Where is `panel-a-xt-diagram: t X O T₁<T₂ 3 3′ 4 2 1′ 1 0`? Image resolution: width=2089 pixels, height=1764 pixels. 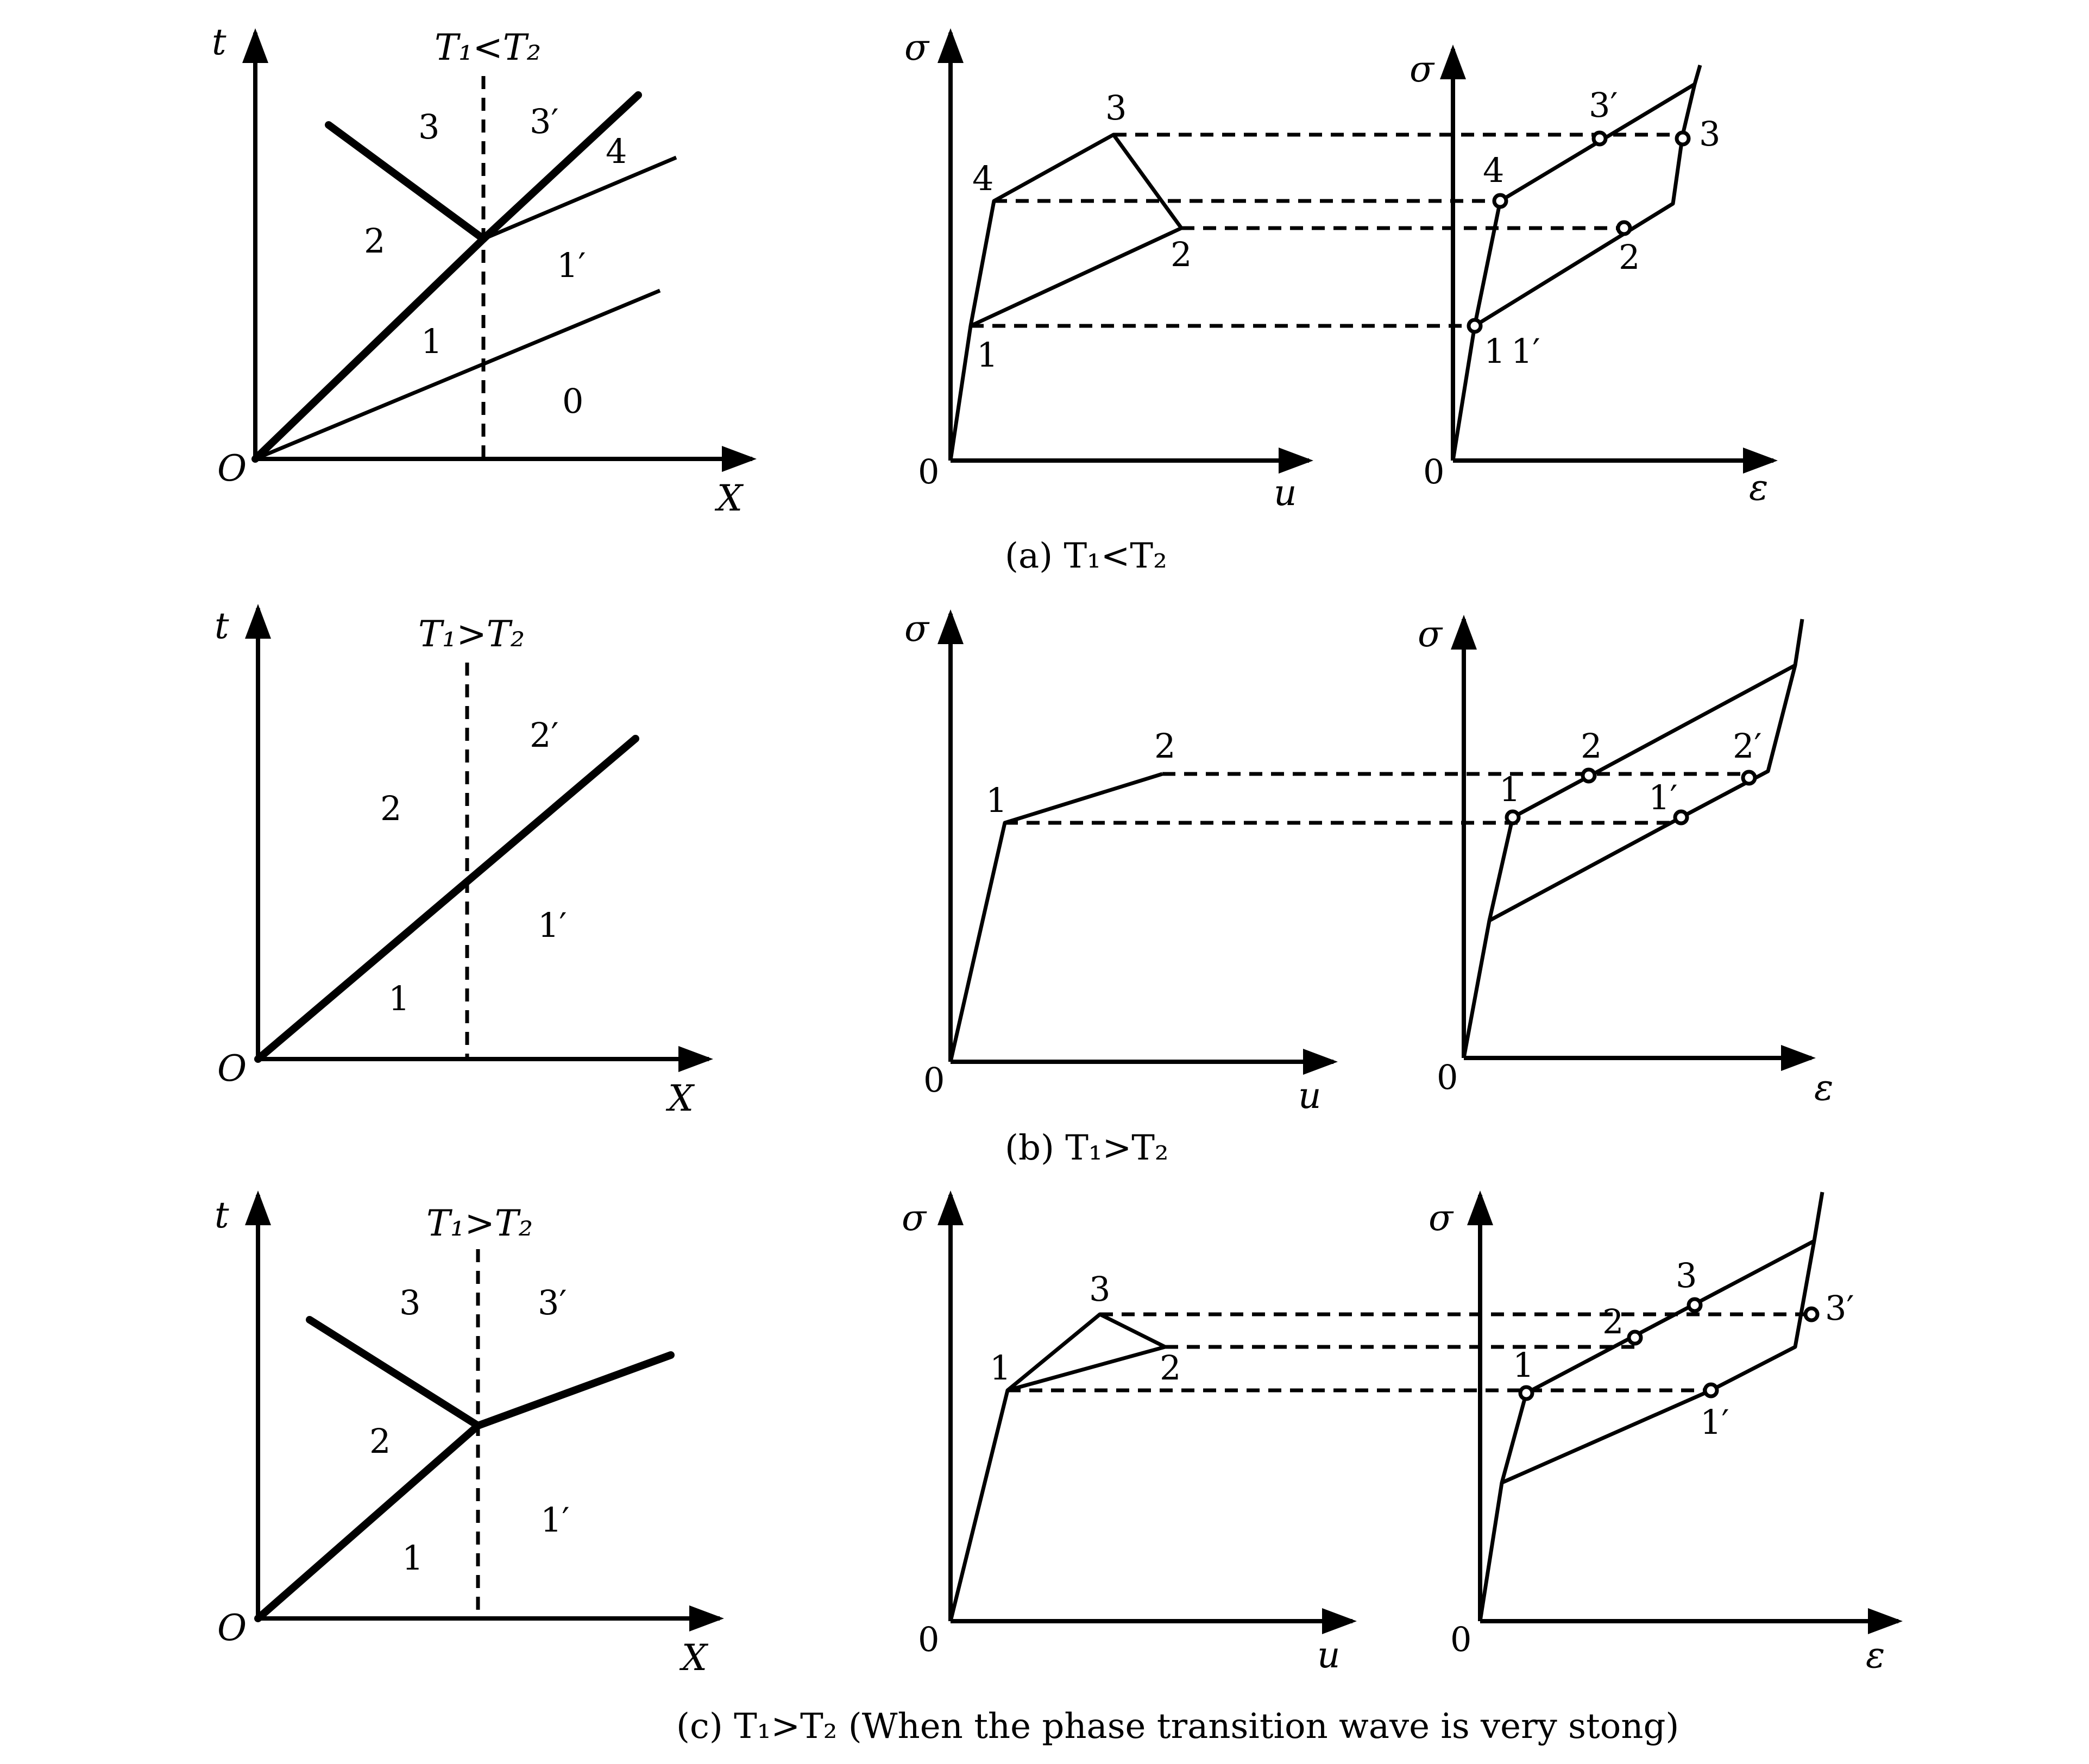
panel-a-xt-diagram: t X O T₁<T₂ 3 3′ 4 2 1′ 1 0 is located at coordinates (484, 270).